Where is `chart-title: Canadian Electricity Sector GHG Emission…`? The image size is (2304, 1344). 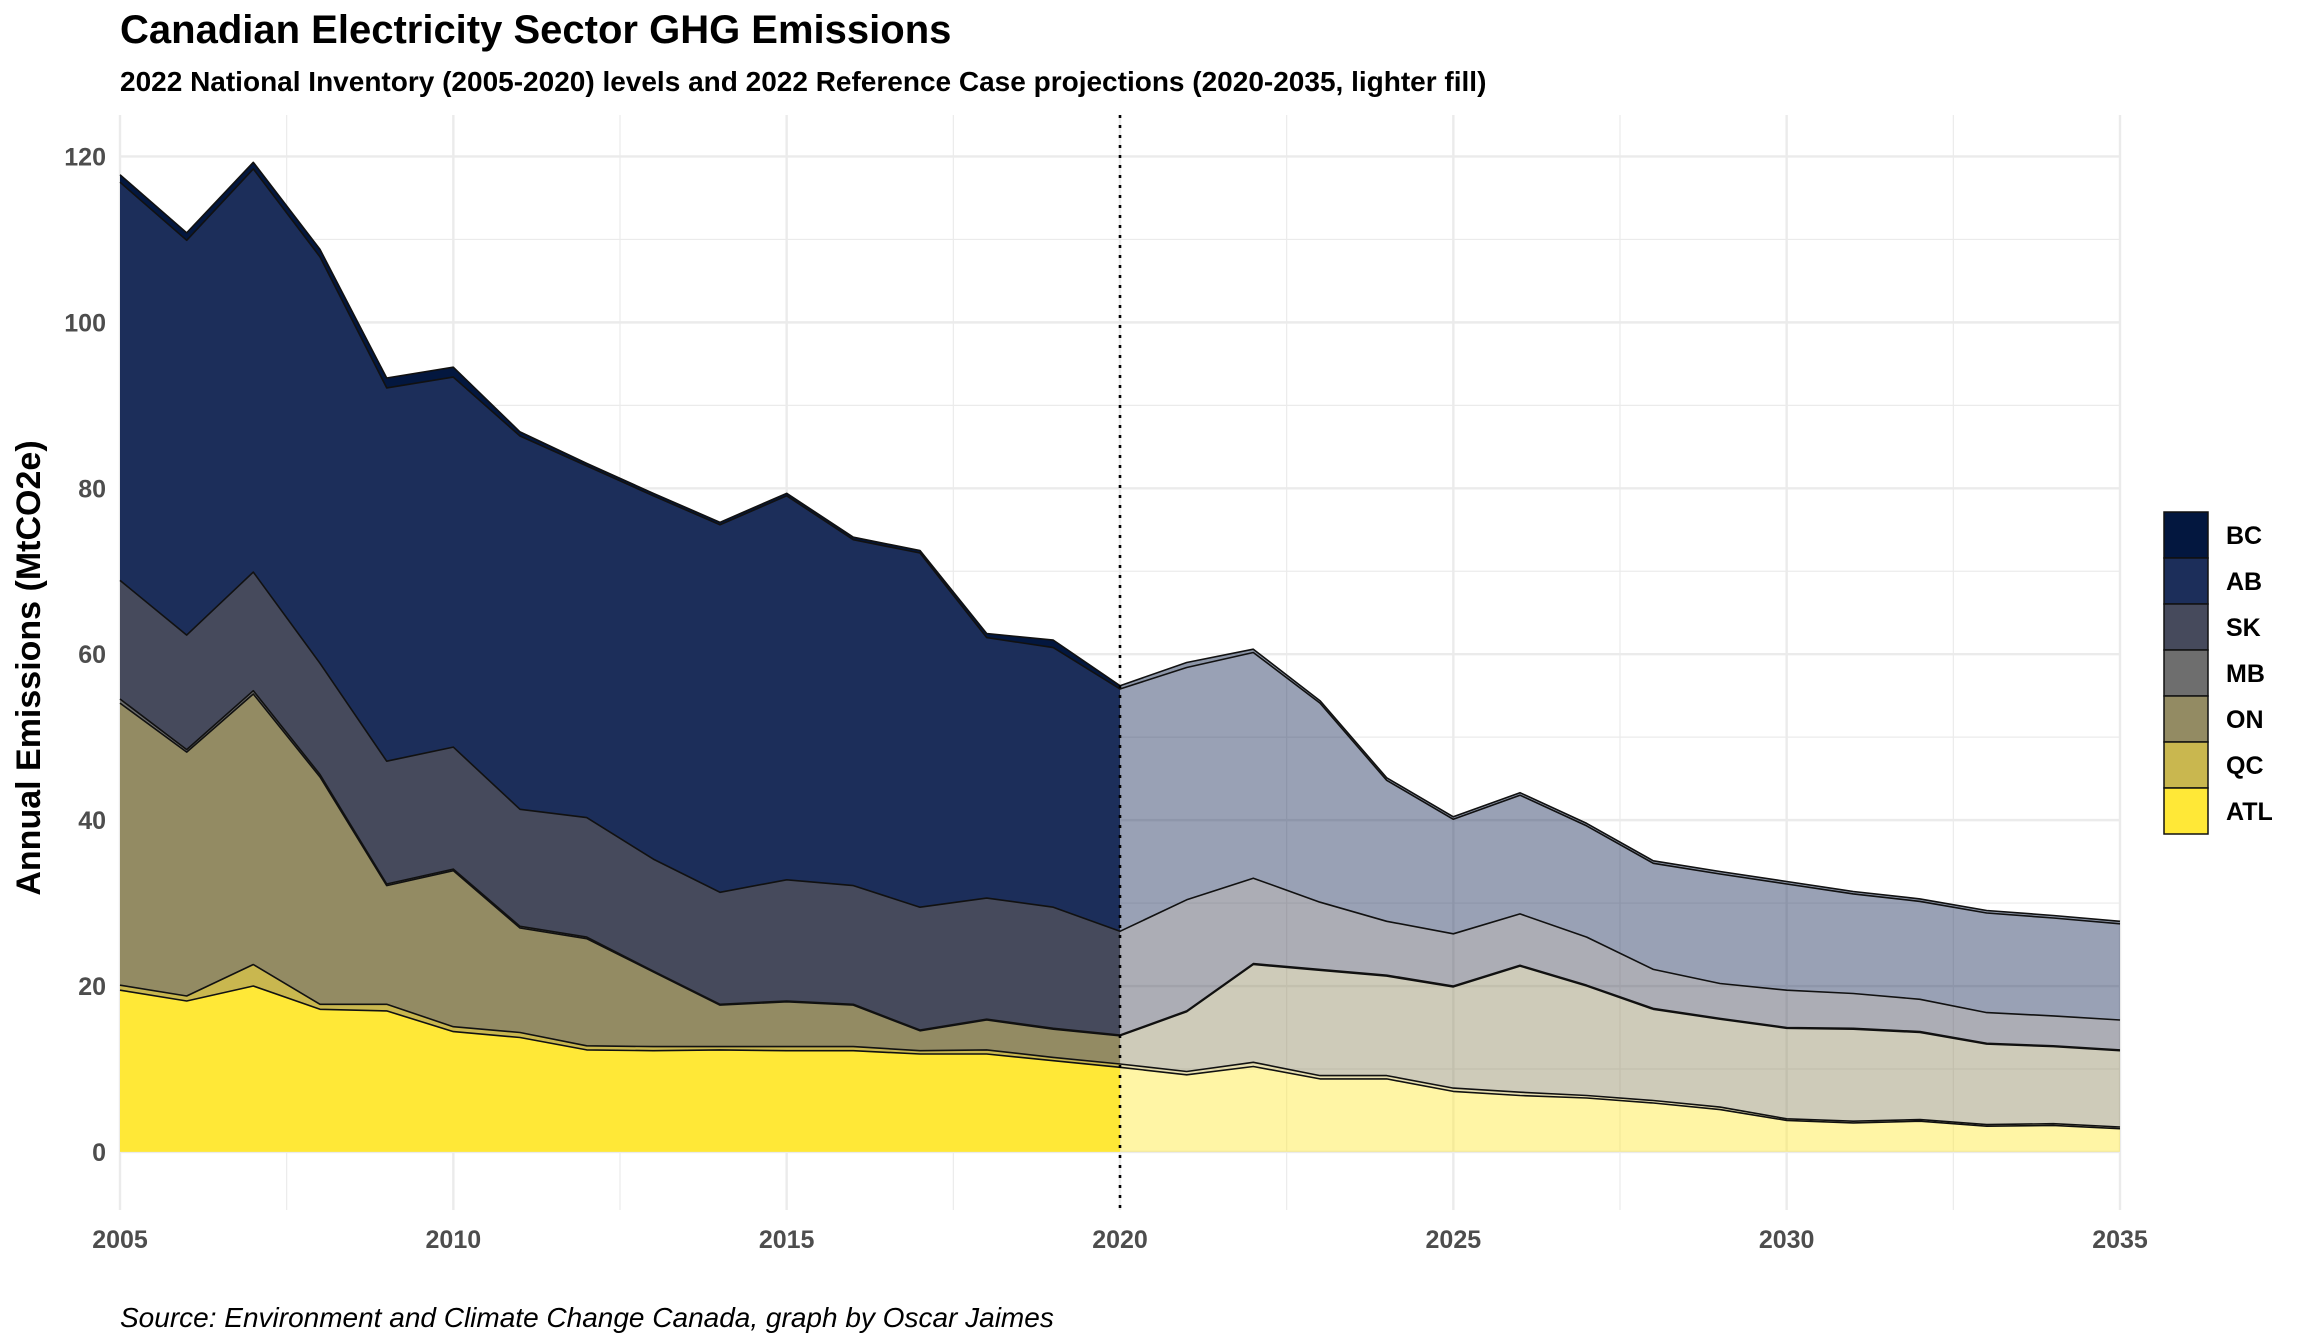
chart-title: Canadian Electricity Sector GHG Emission… is located at coordinates (536, 30).